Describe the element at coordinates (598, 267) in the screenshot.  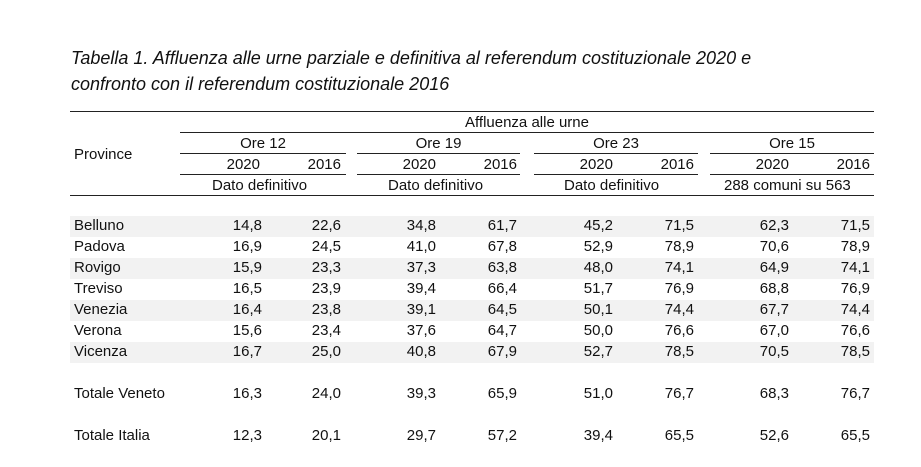
I see `value-cell: 48,0` at that location.